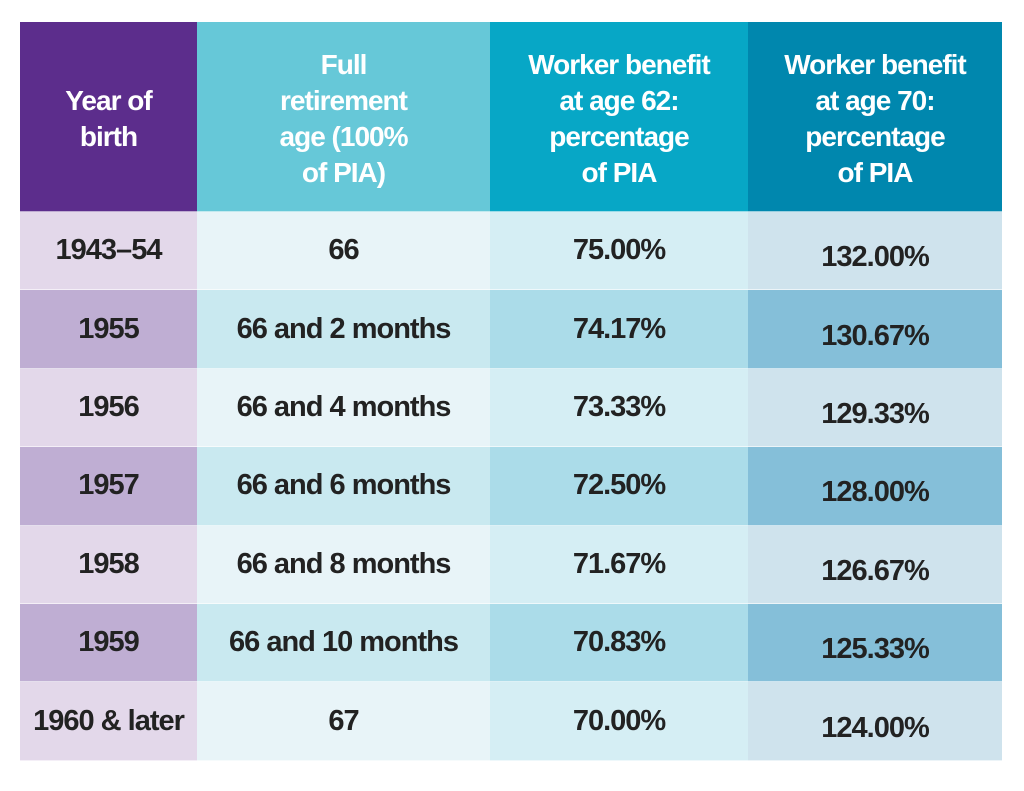 The height and width of the screenshot is (791, 1024). I want to click on header-text-line: Year of, so click(108, 100).